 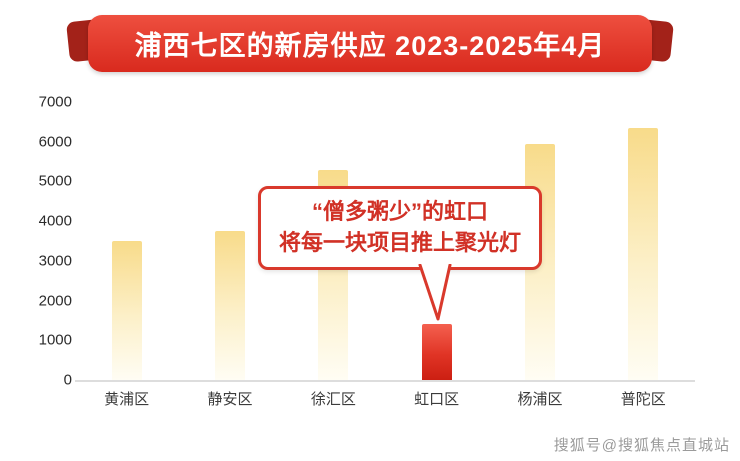 I want to click on chart-title-banner: 浦西七区的新房供应 2023-2025年4月, so click(x=370, y=43).